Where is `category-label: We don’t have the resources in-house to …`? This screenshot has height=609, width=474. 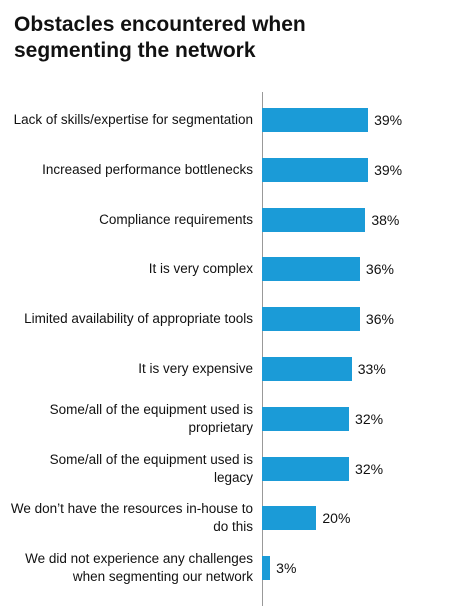
category-label: We don’t have the resources in-house to … is located at coordinates (131, 518).